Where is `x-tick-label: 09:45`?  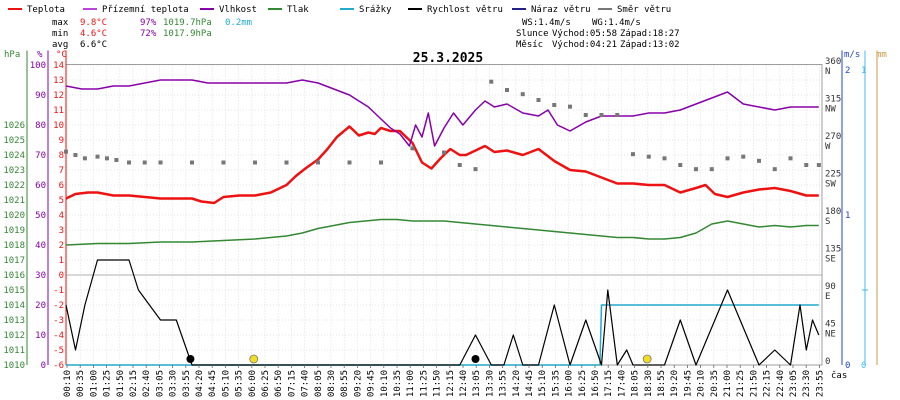
x-tick-label: 09:45 is located at coordinates (372, 383).